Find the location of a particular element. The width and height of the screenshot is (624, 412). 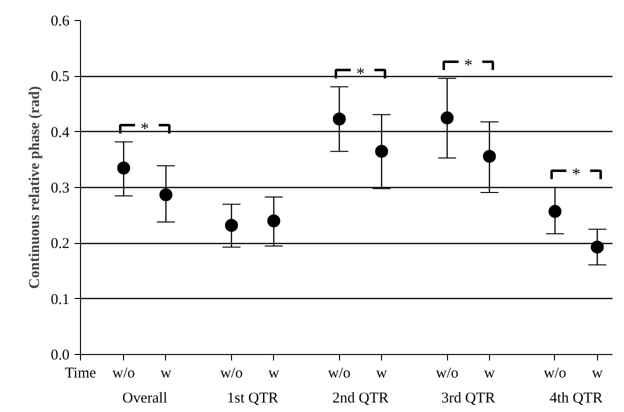

text: 3rd QTR is located at coordinates (468, 398).